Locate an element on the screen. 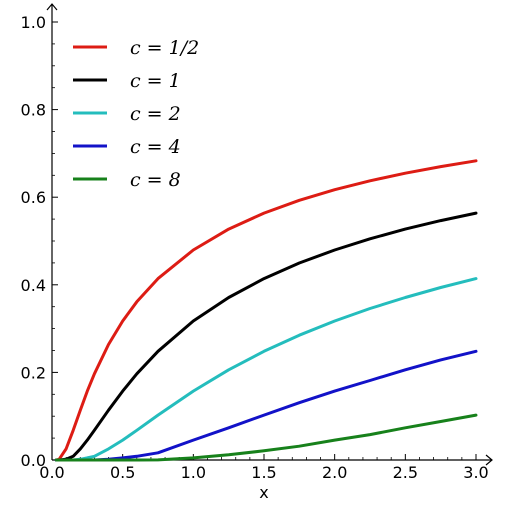 The height and width of the screenshot is (512, 505). x-tick-label: 0.5 is located at coordinates (122, 472).